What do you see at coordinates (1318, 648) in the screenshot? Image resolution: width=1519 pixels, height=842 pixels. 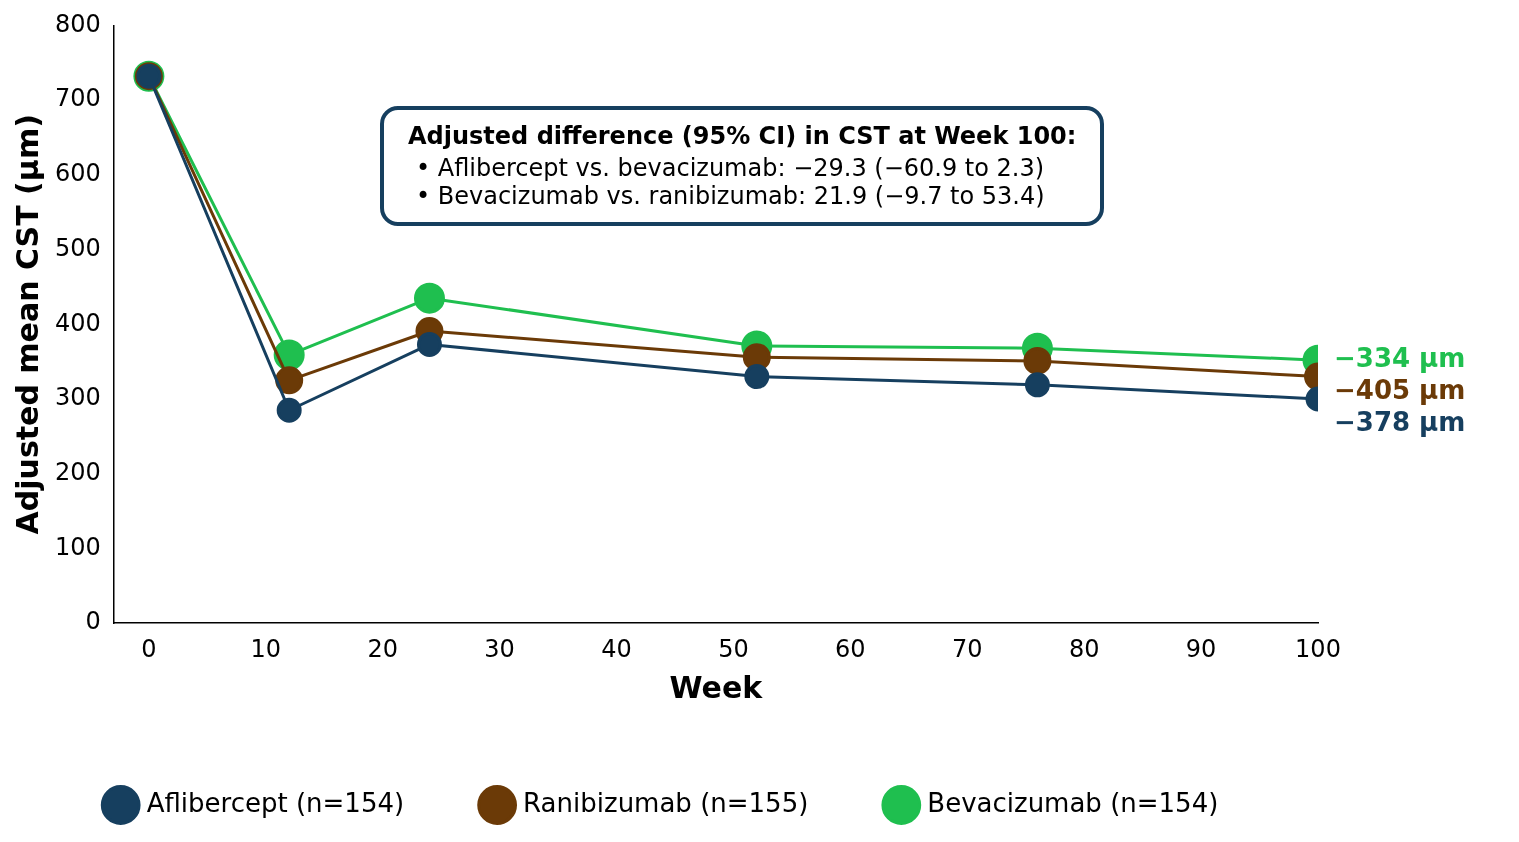 I see `x-tick-label: 100` at bounding box center [1318, 648].